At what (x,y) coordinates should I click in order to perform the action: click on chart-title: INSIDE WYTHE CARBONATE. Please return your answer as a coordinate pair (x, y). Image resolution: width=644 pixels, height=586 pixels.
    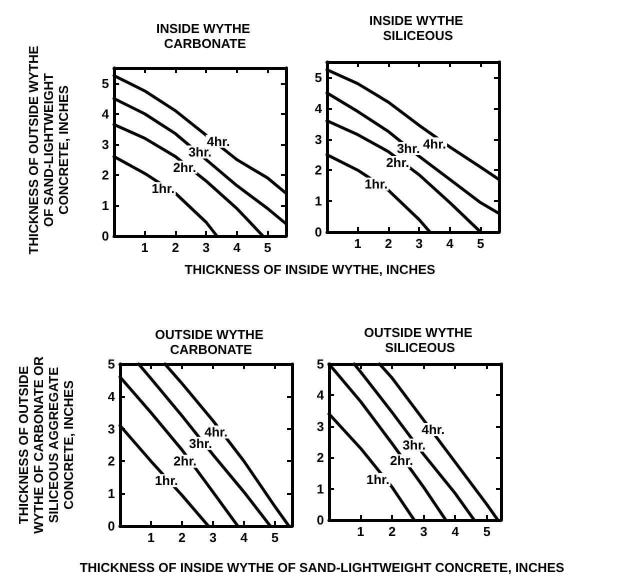
    Looking at the image, I should click on (205, 36).